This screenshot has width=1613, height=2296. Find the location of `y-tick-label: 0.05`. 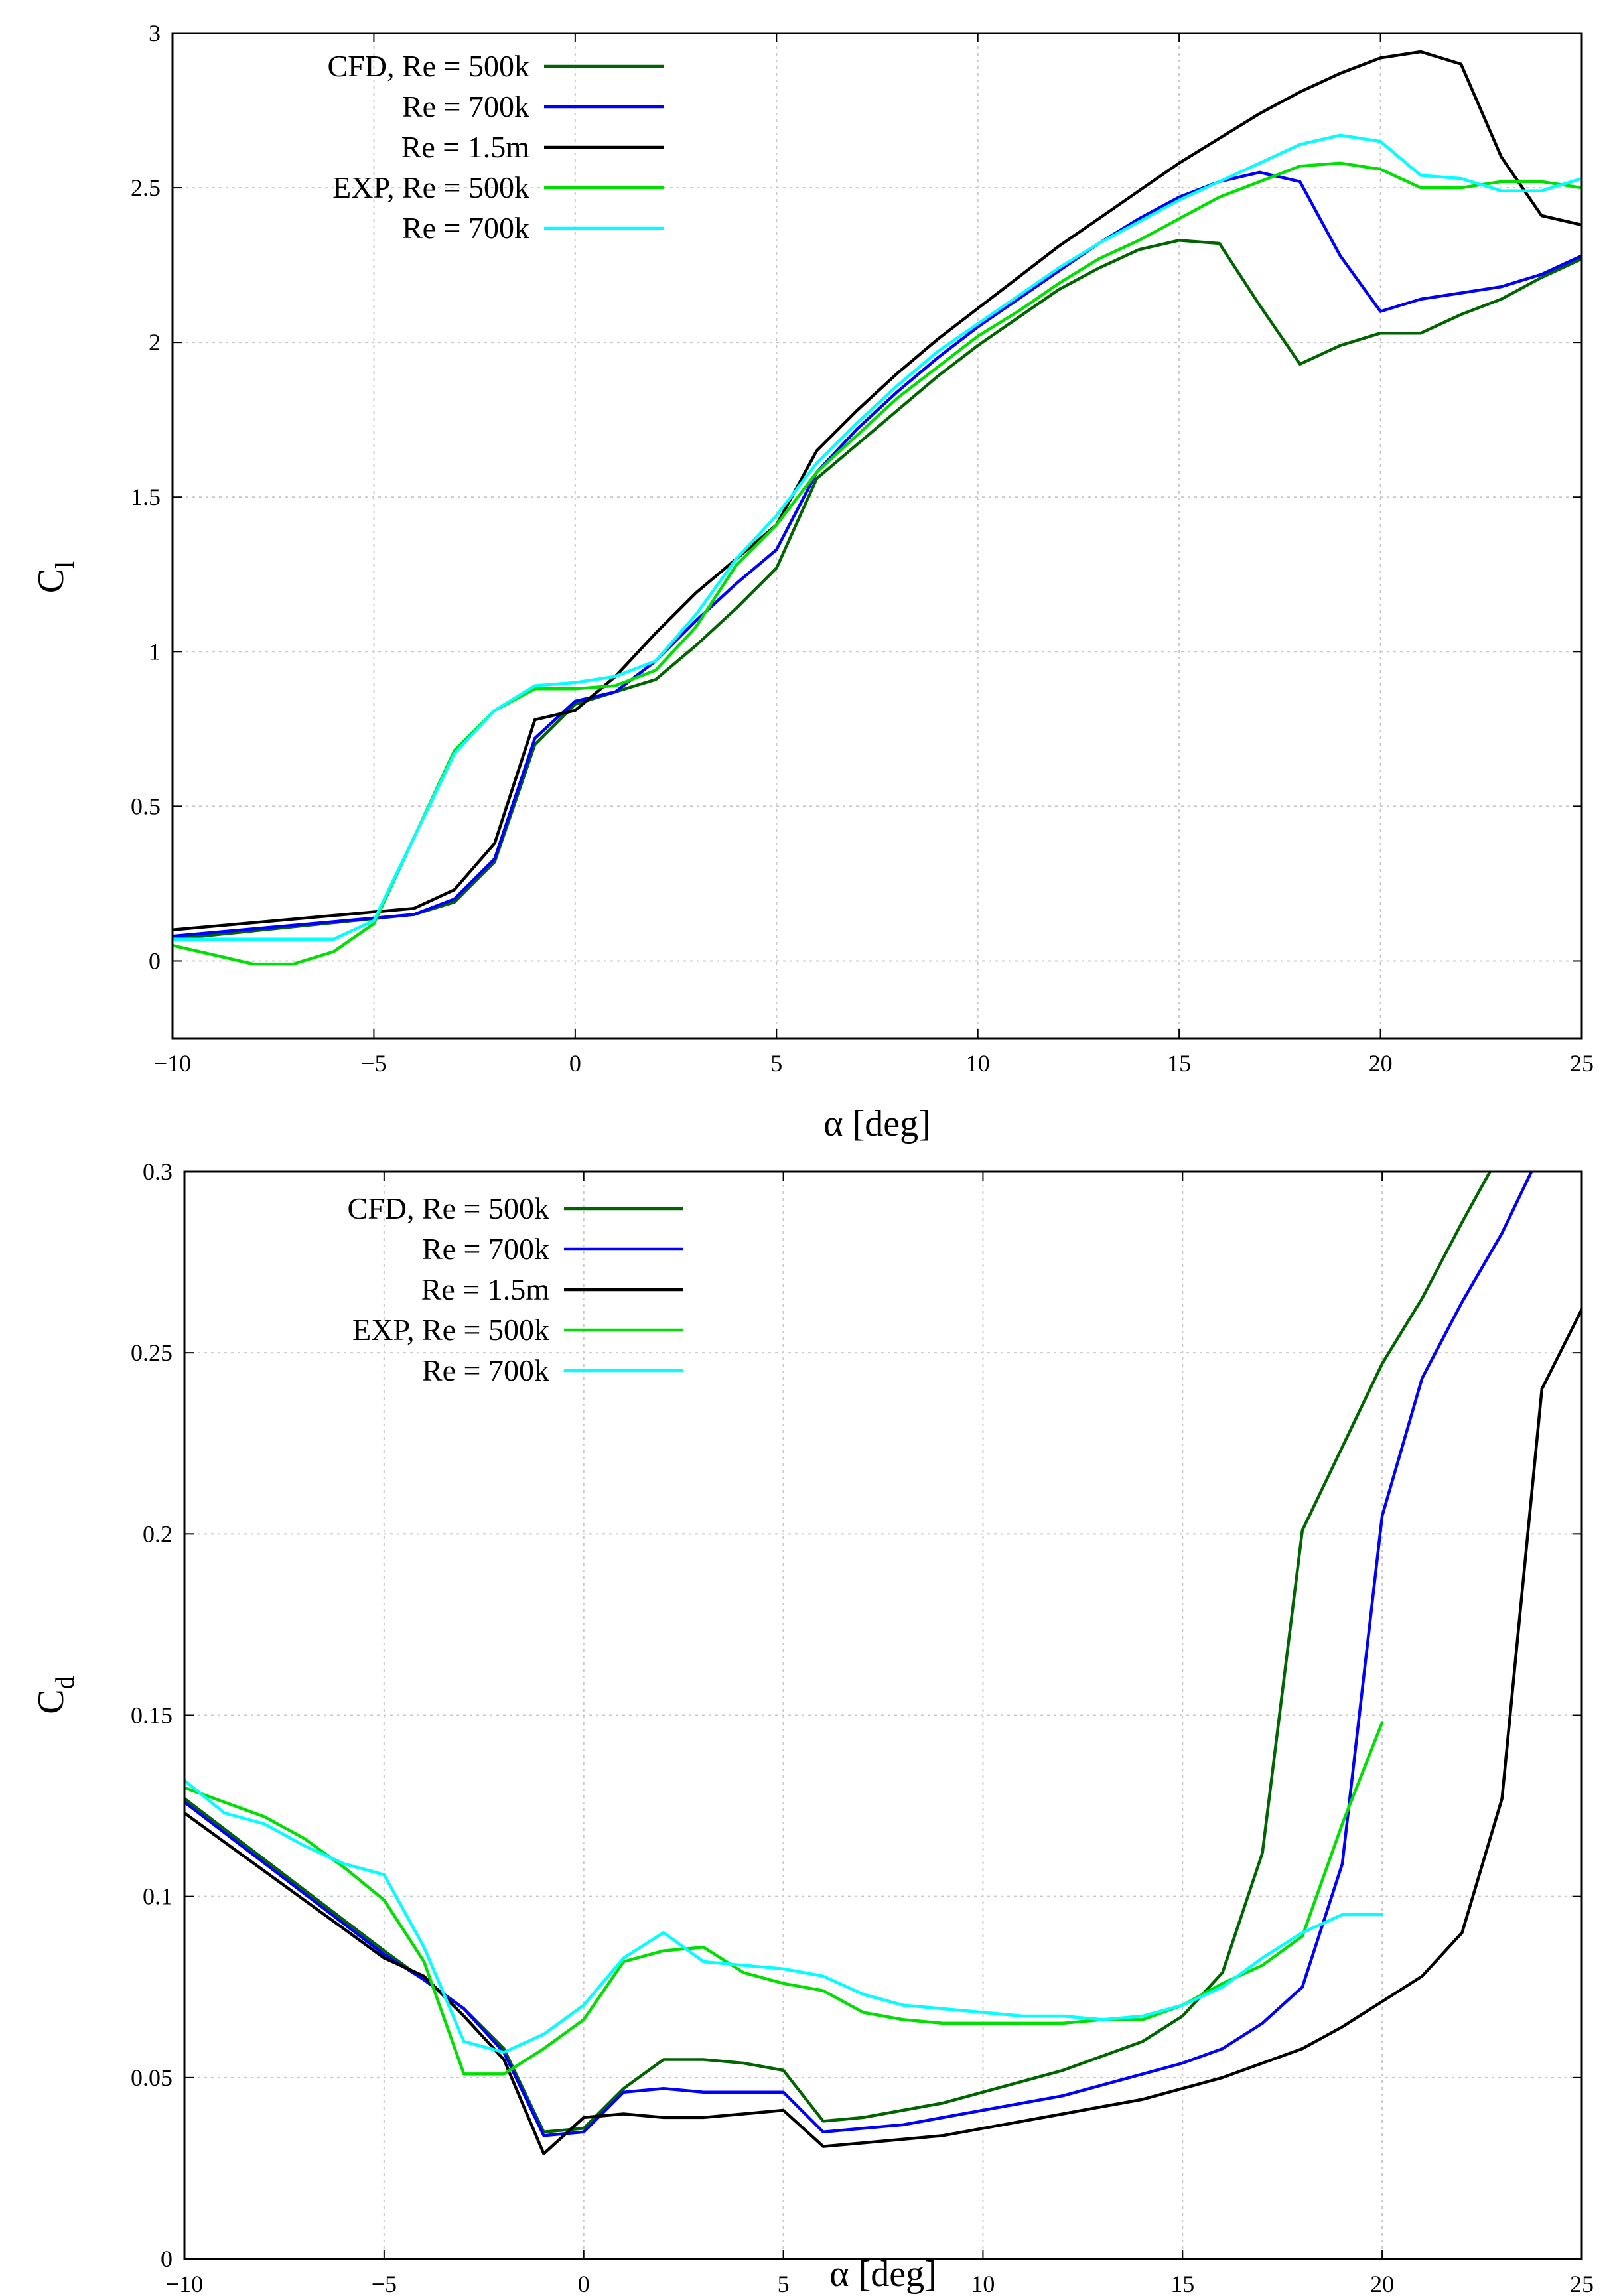

y-tick-label: 0.05 is located at coordinates (152, 2077).